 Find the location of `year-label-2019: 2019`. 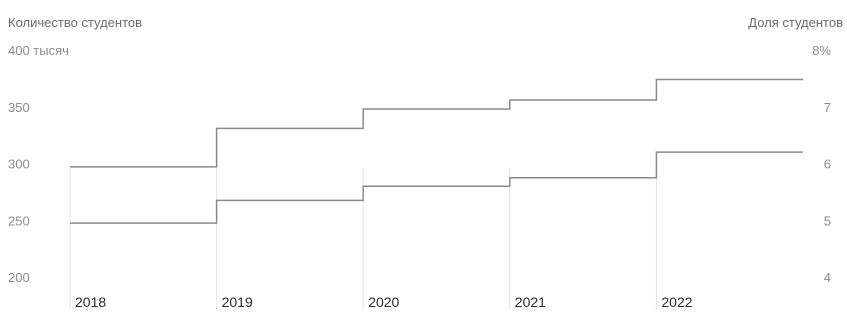

year-label-2019: 2019 is located at coordinates (237, 302).